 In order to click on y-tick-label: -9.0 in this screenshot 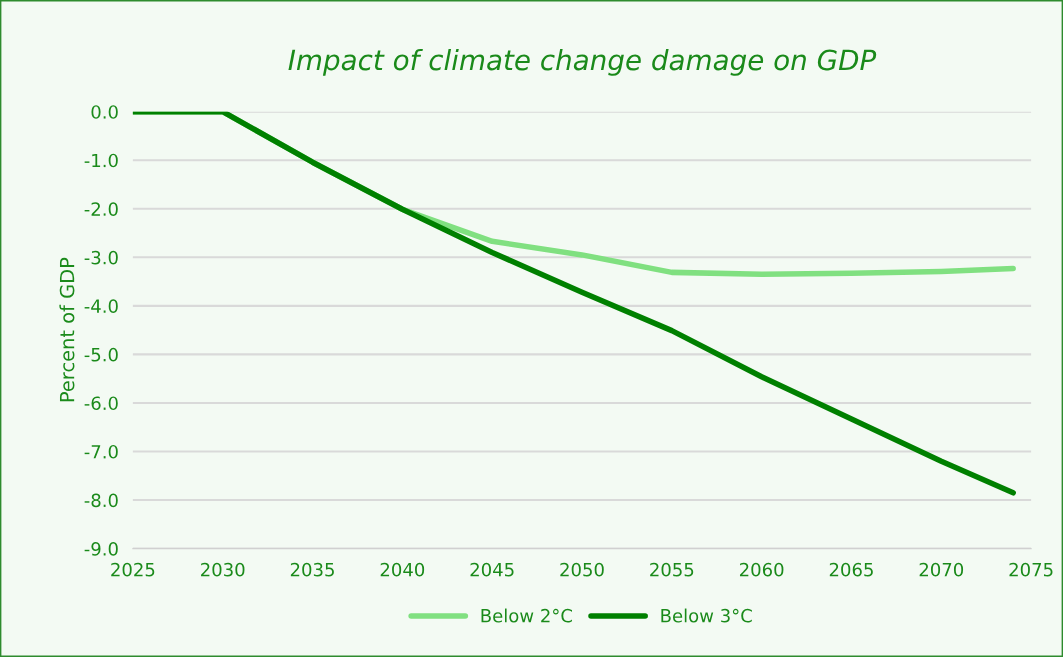, I will do `click(101, 549)`.